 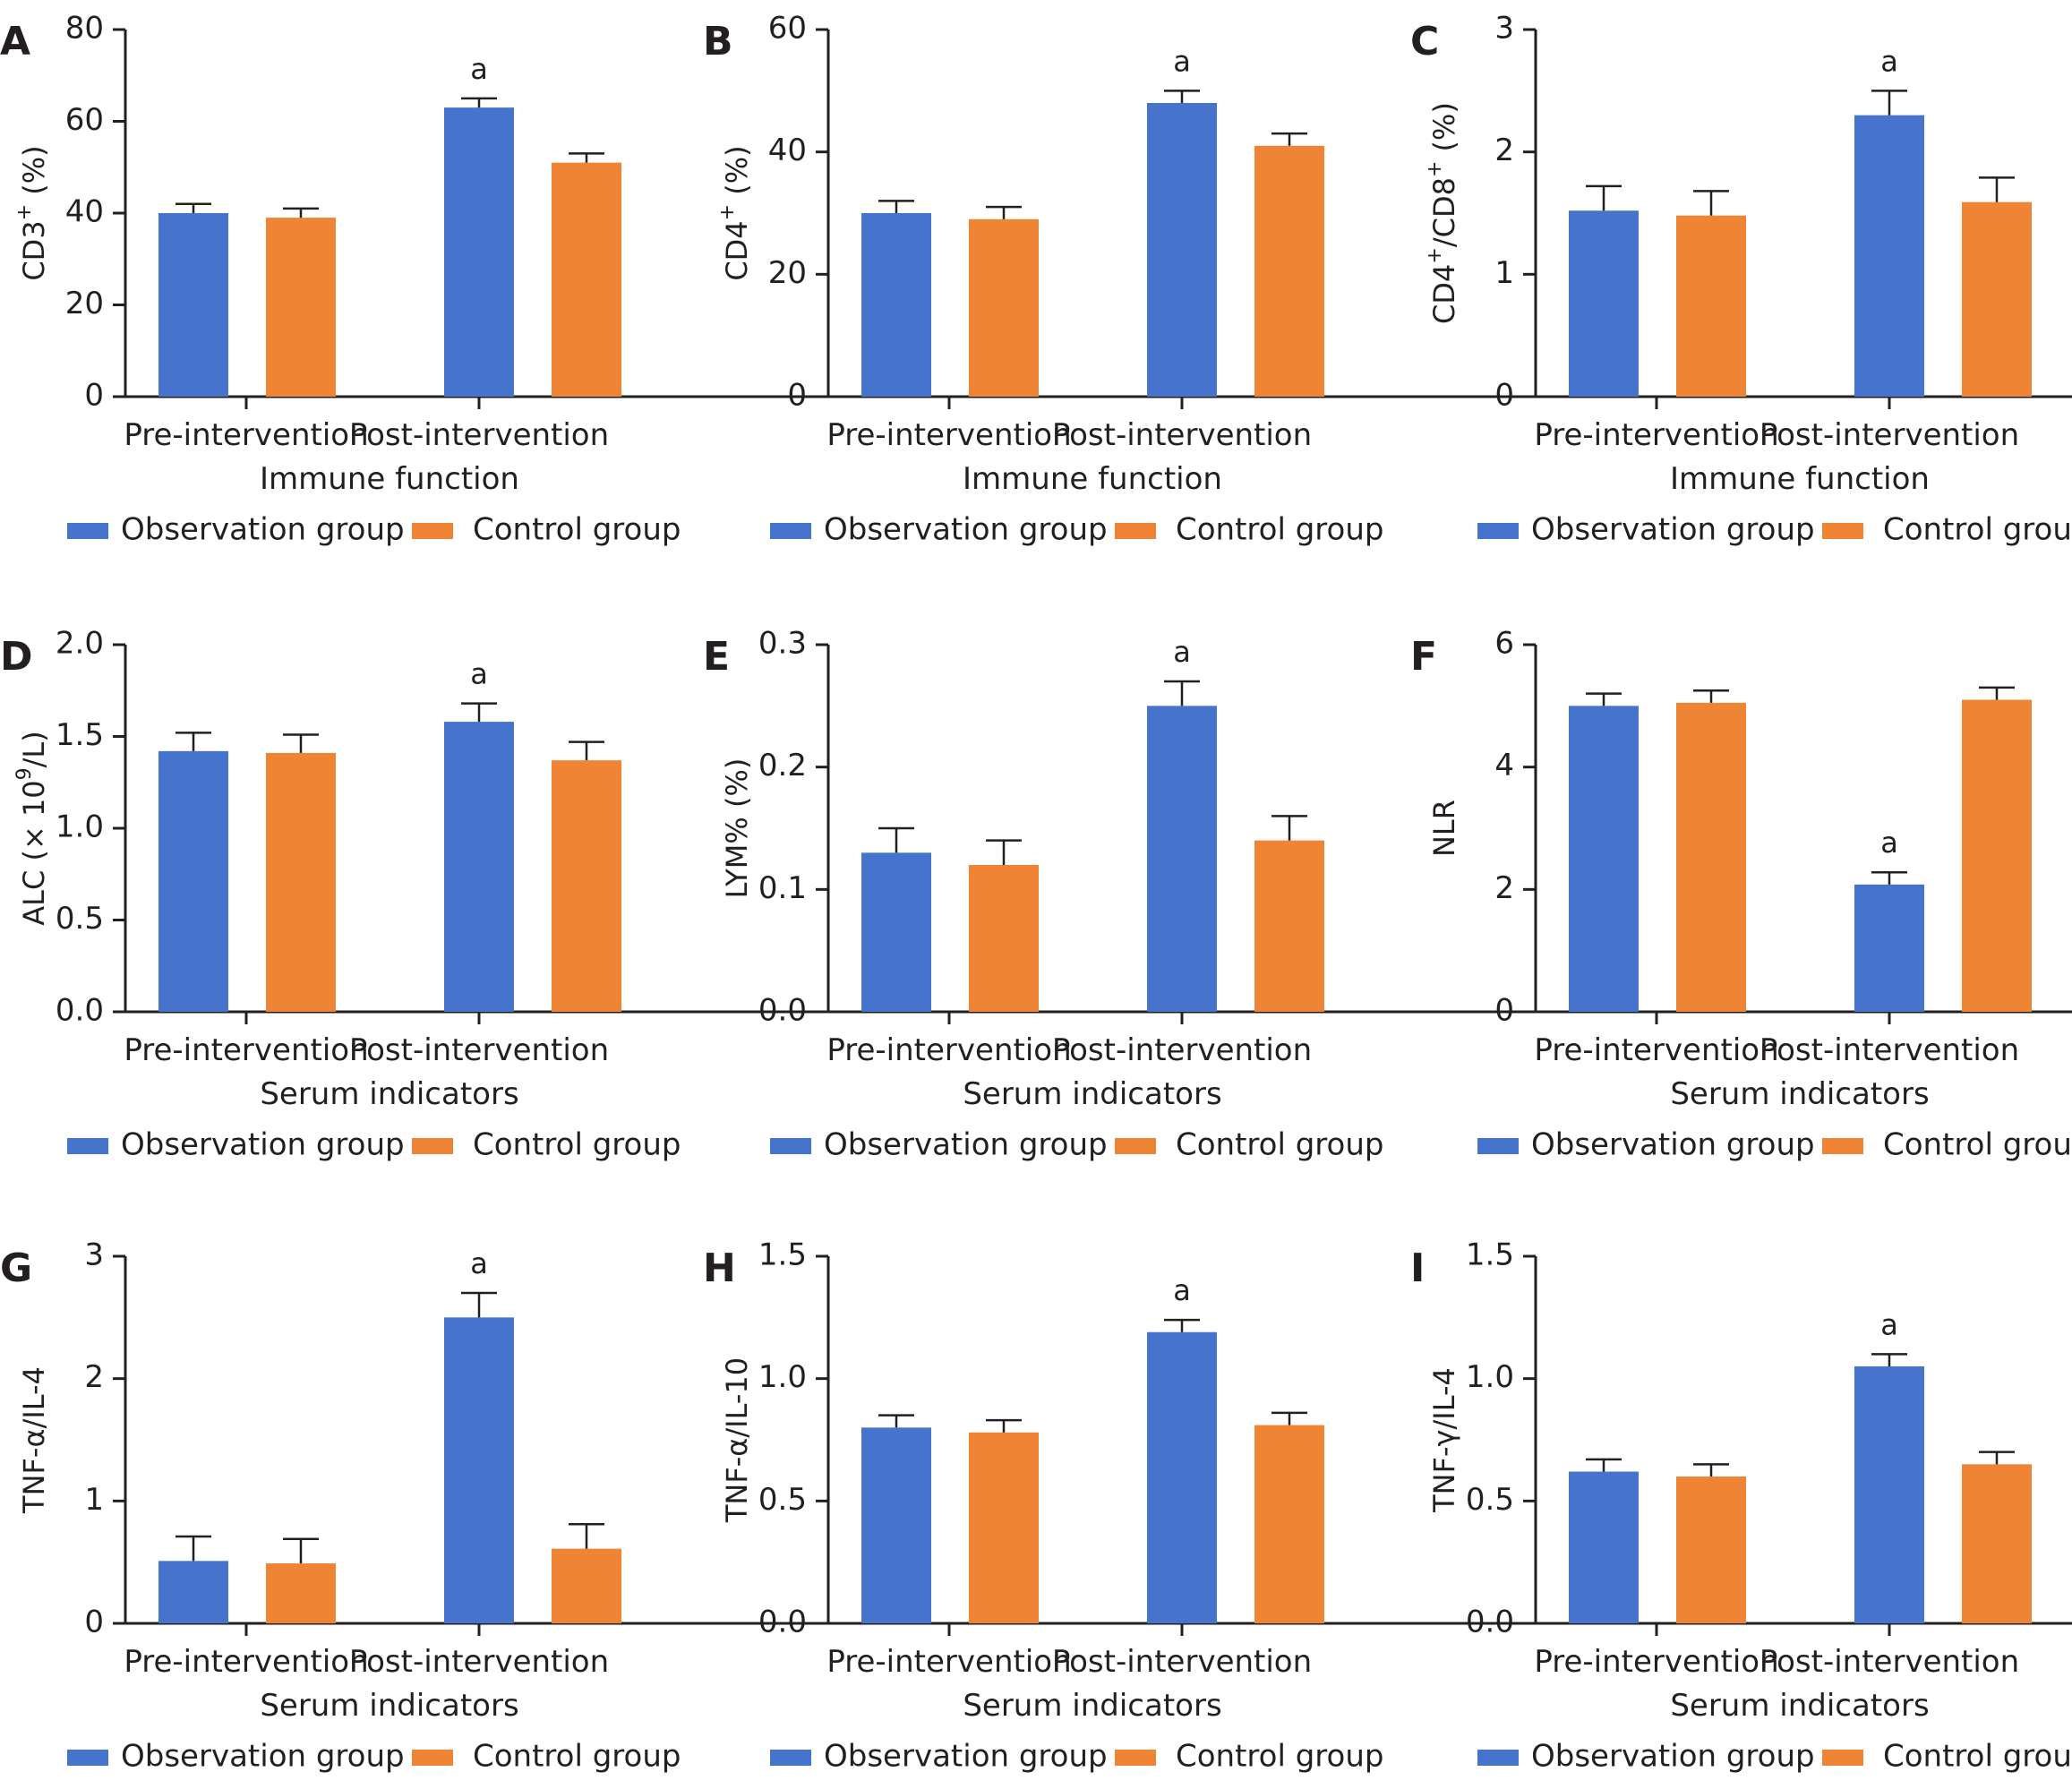 I want to click on y-axis-title-part: /L), so click(x=34, y=749).